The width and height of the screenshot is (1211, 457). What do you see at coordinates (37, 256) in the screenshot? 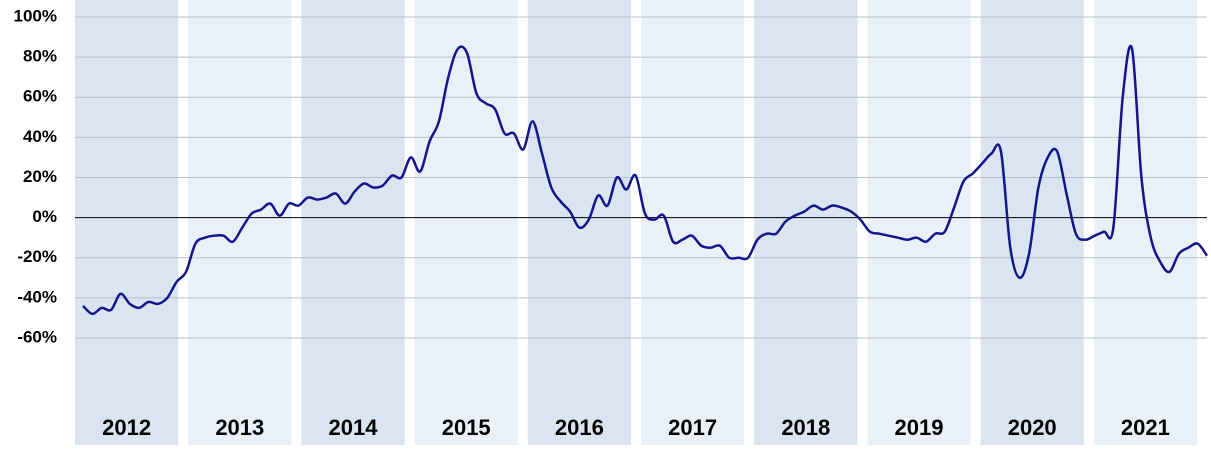
I see `y-tick-label: -20%` at bounding box center [37, 256].